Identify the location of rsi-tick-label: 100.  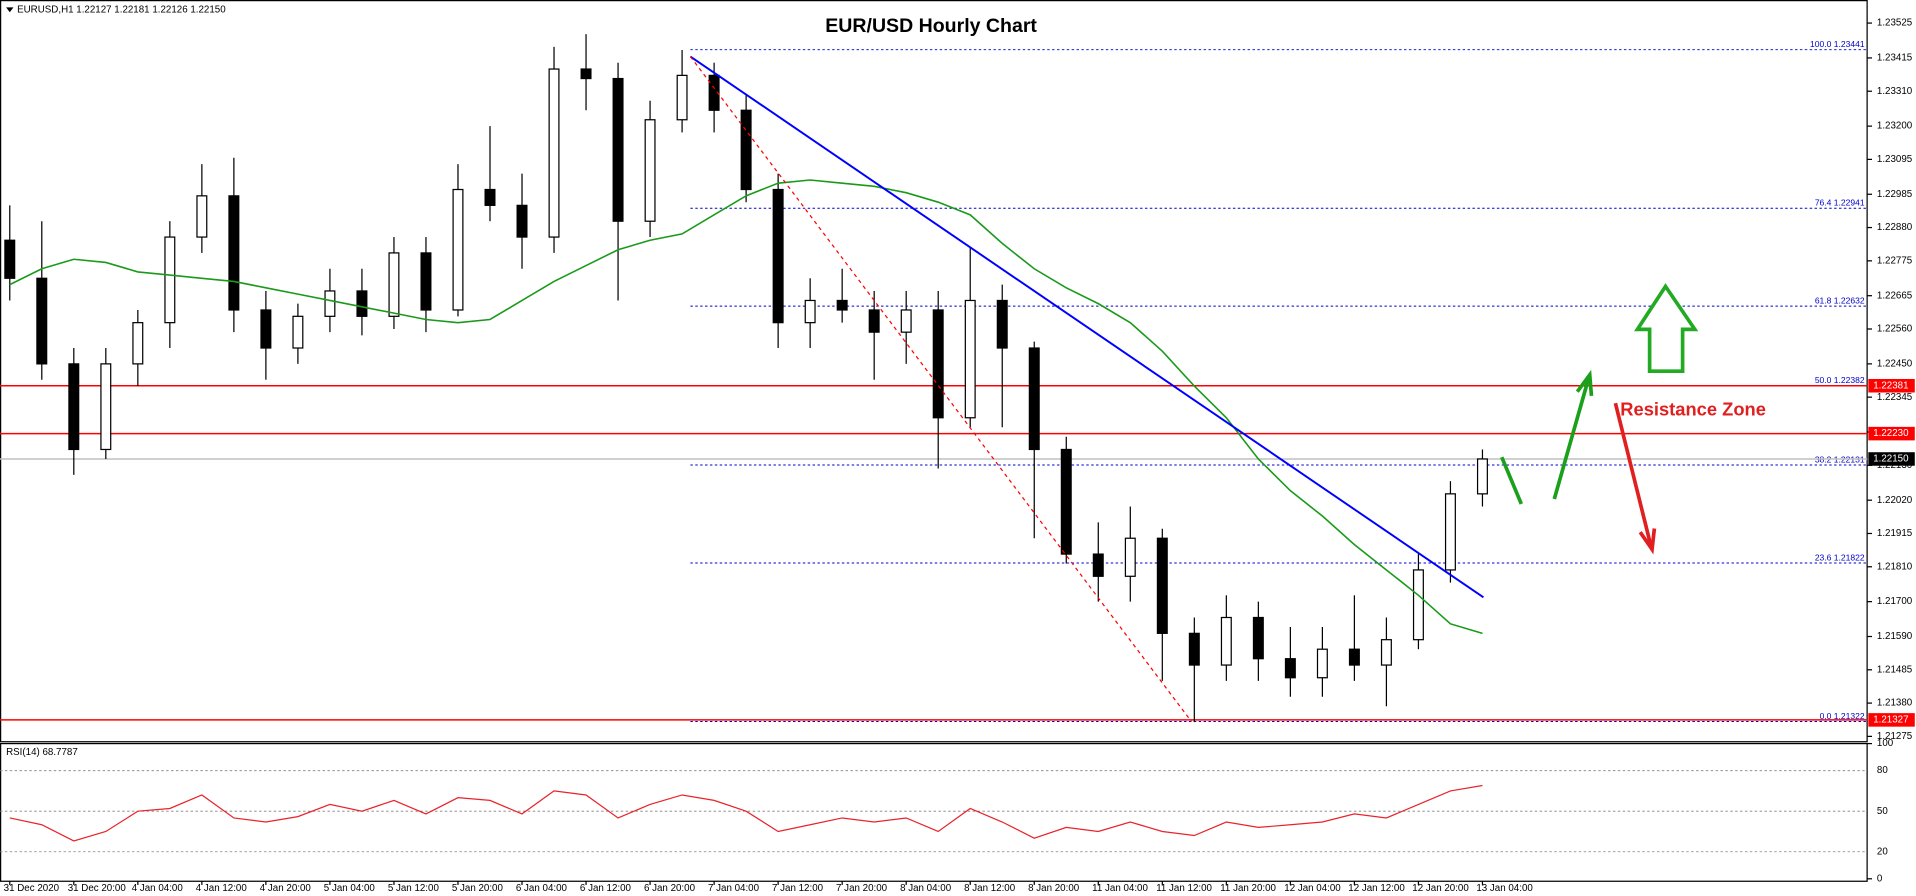
(1885, 743).